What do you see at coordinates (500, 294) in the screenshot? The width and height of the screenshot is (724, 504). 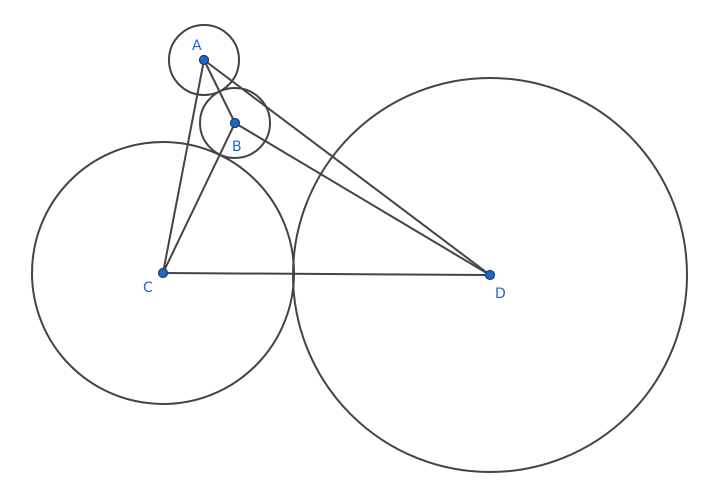 I see `label-d: D` at bounding box center [500, 294].